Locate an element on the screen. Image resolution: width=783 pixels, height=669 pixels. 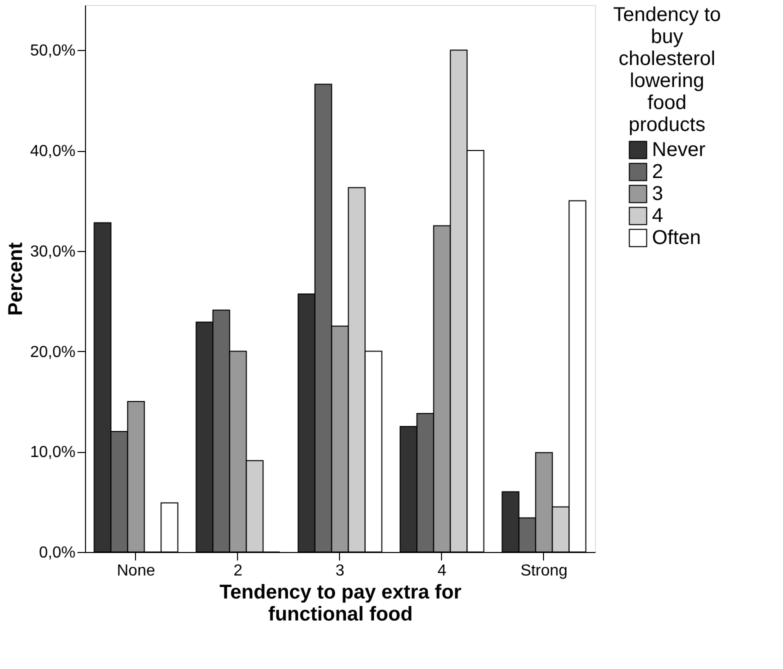
x-tick-label: 2 is located at coordinates (238, 571).